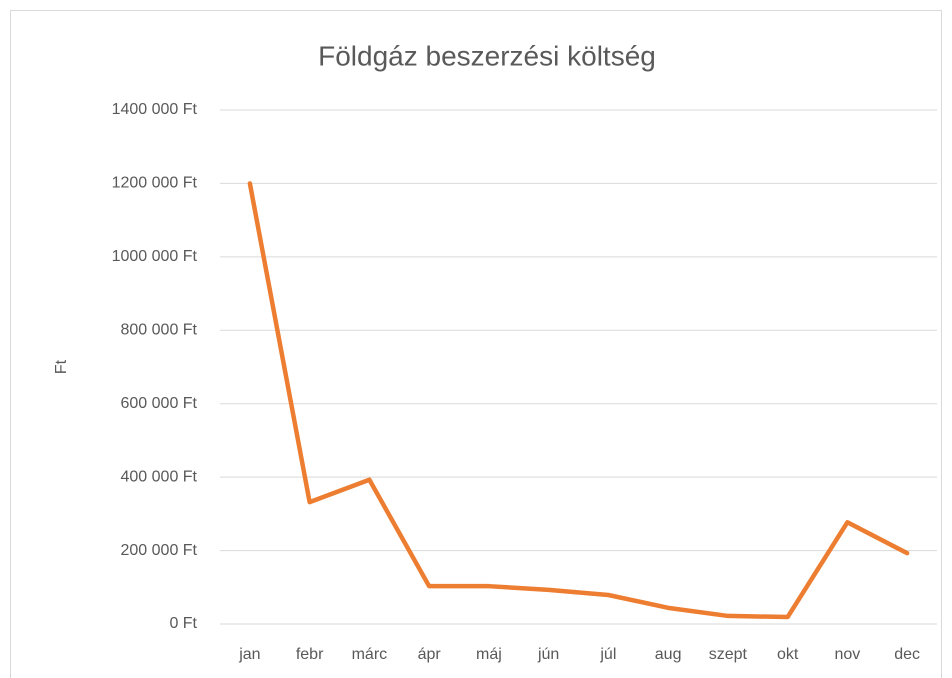  Describe the element at coordinates (310, 654) in the screenshot. I see `x-tick-label: febr` at that location.